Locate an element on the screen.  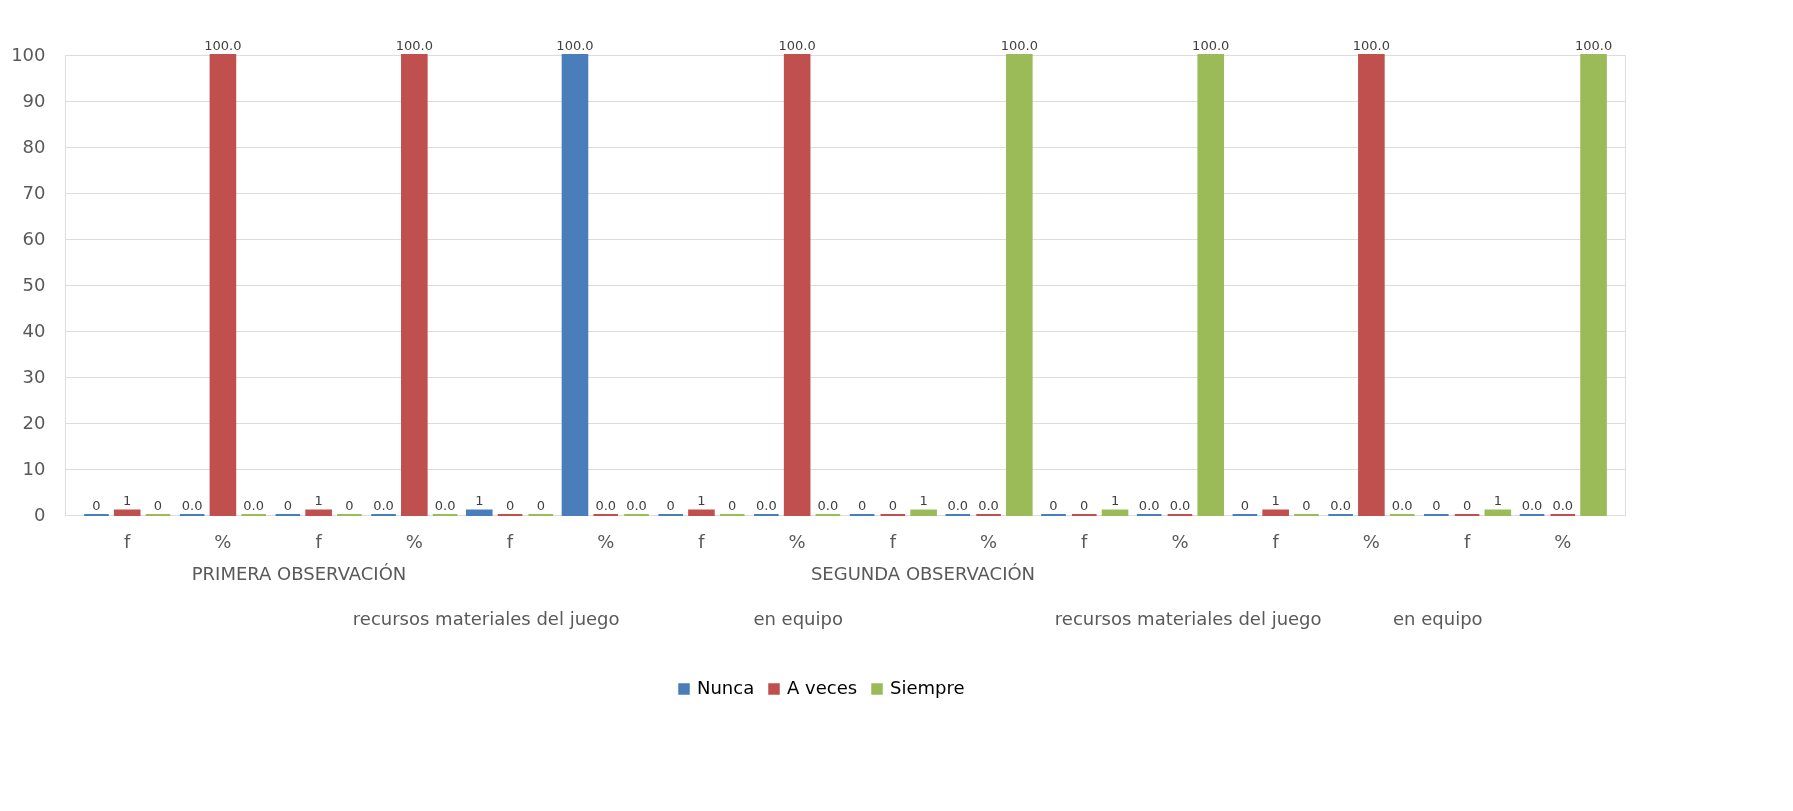
y-tick-label: 40 is located at coordinates (34, 330).